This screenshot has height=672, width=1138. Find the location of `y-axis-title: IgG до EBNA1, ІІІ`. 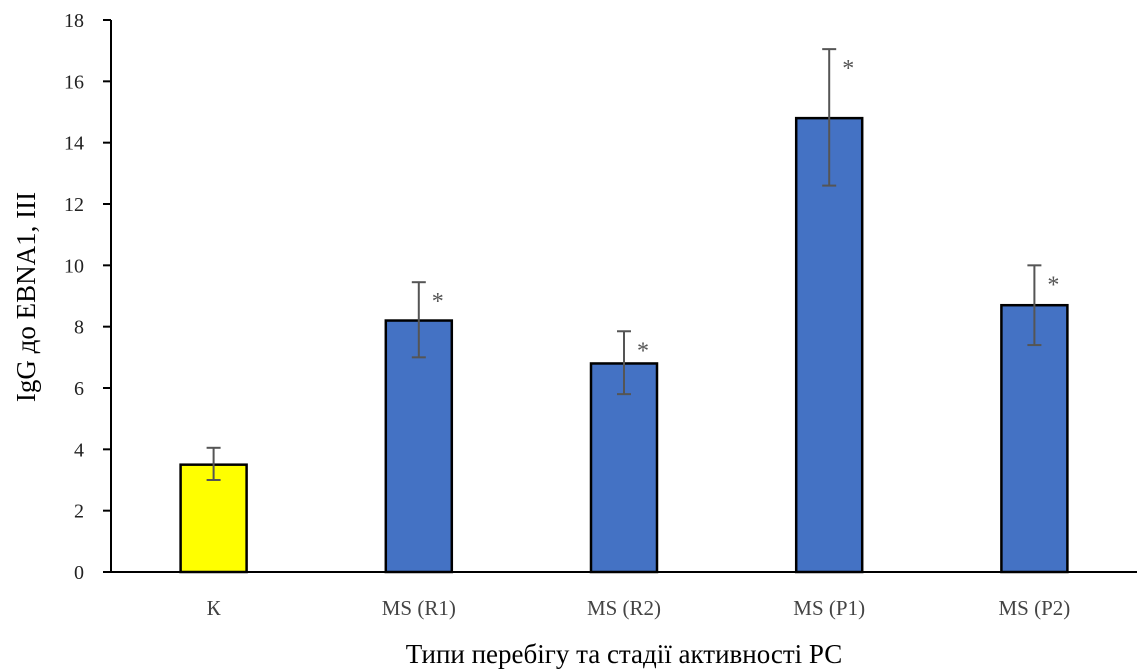

y-axis-title: IgG до EBNA1, ІІІ is located at coordinates (26, 297).